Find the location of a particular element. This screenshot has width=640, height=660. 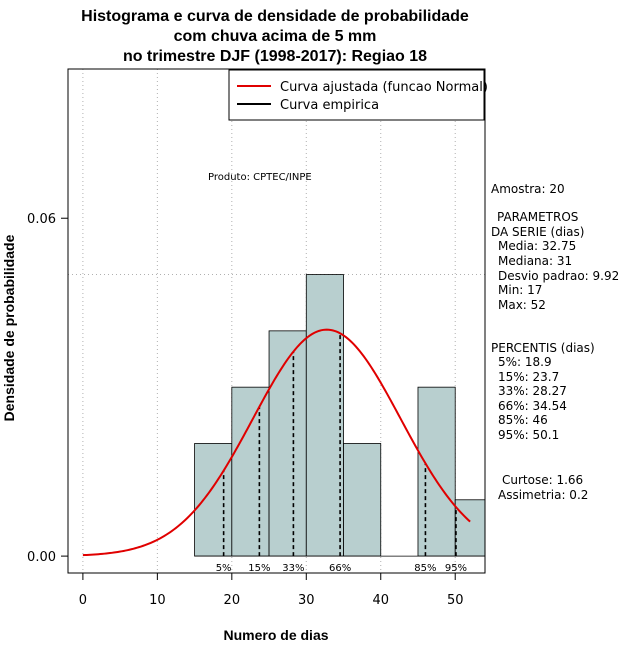

stat-max: Max: 52 is located at coordinates (522, 305).